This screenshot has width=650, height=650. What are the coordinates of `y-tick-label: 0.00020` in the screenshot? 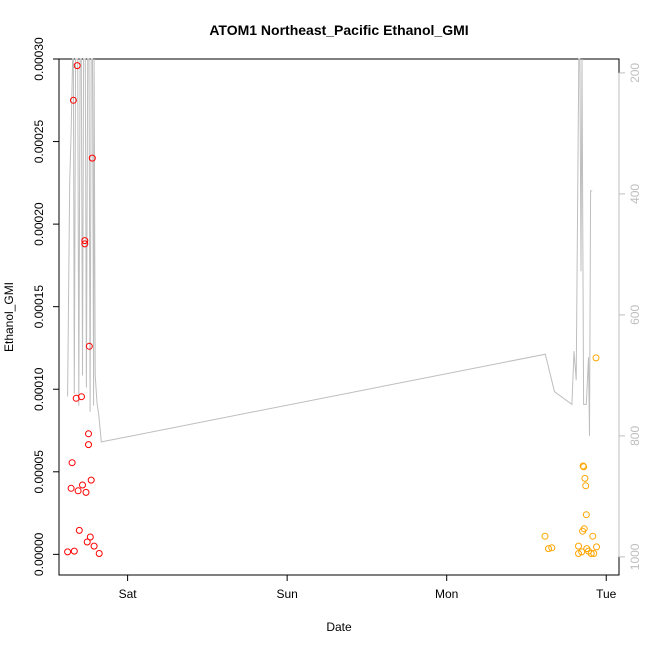 It's located at (39, 224).